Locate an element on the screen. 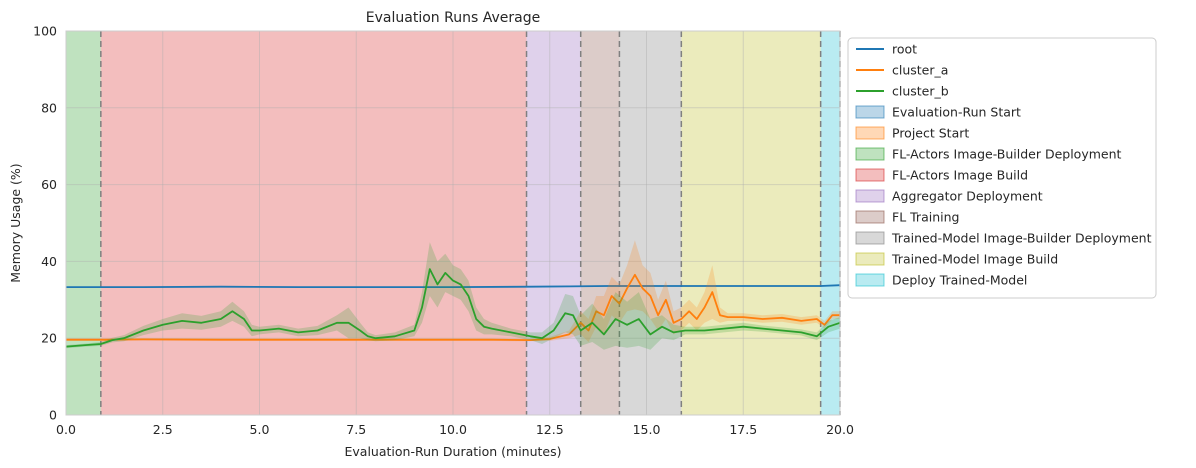 This screenshot has height=468, width=1196. x-tick-label-3: 7.5 is located at coordinates (356, 429).